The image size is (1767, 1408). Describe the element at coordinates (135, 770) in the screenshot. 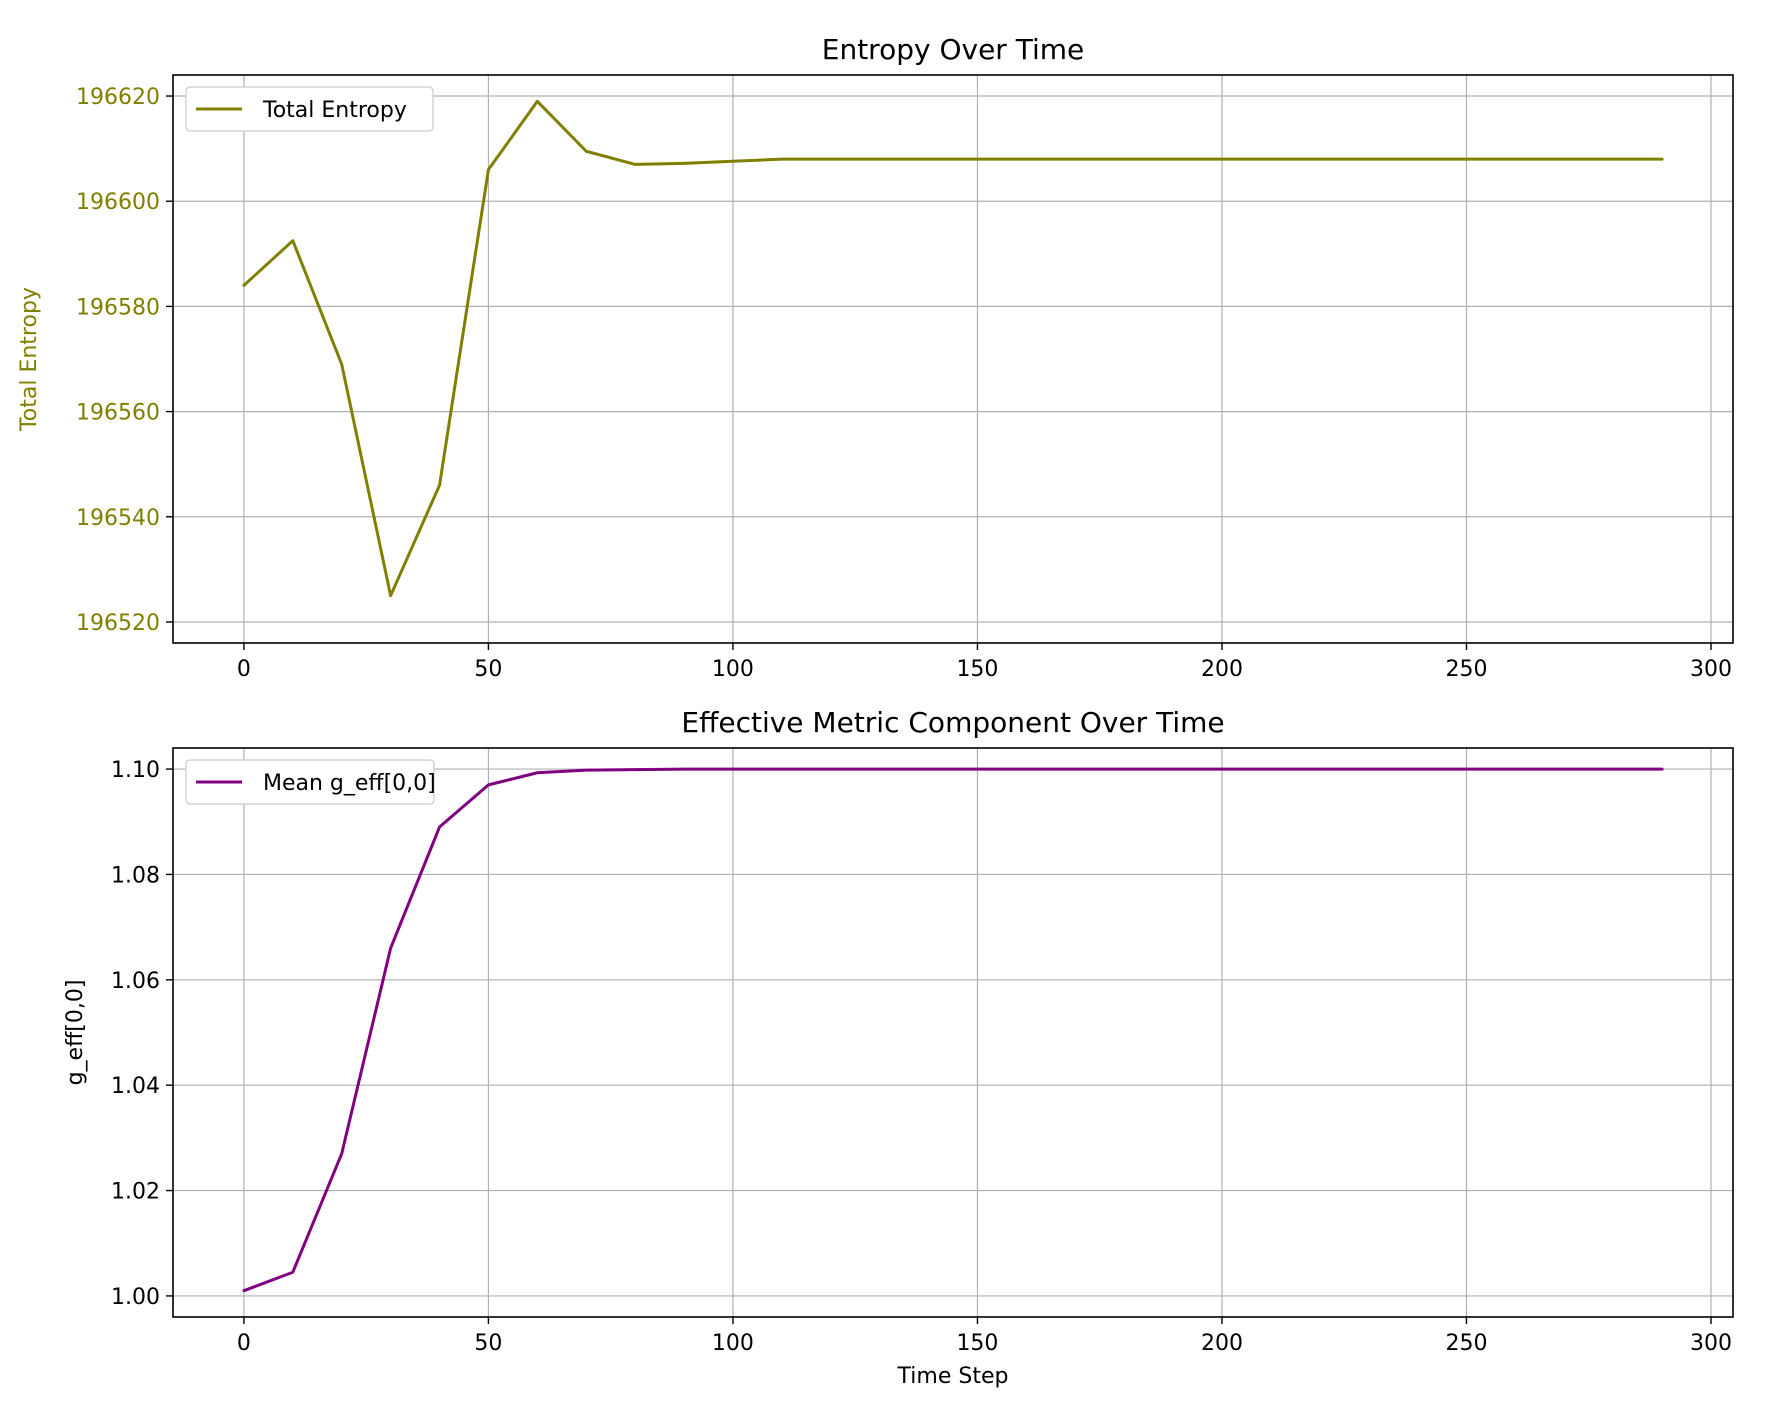

I see `y-tick-label: 1.10` at that location.